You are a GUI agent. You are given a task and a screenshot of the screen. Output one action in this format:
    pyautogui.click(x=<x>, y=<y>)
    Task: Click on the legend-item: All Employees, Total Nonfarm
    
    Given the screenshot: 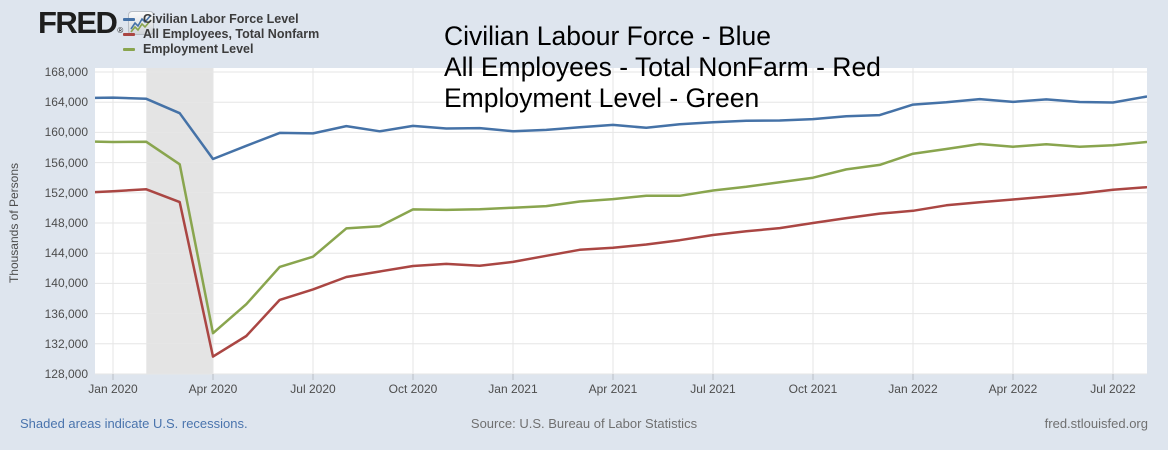 What is the action you would take?
    pyautogui.click(x=221, y=34)
    